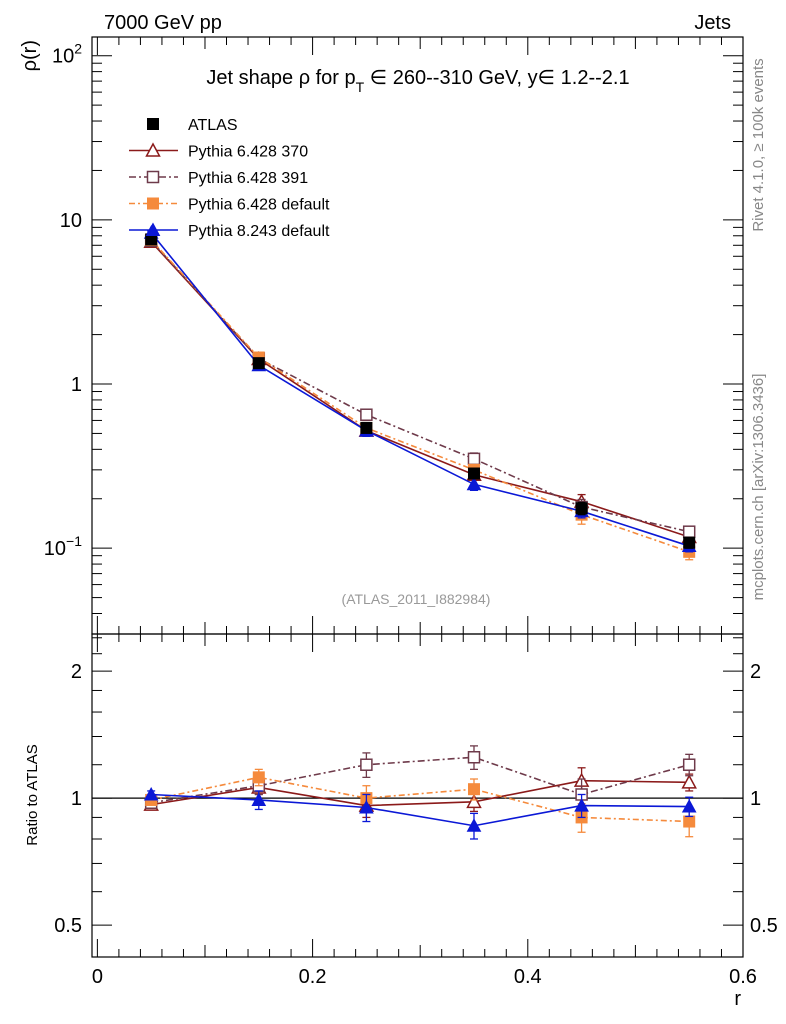  I want to click on x-axis-label: r, so click(737, 999).